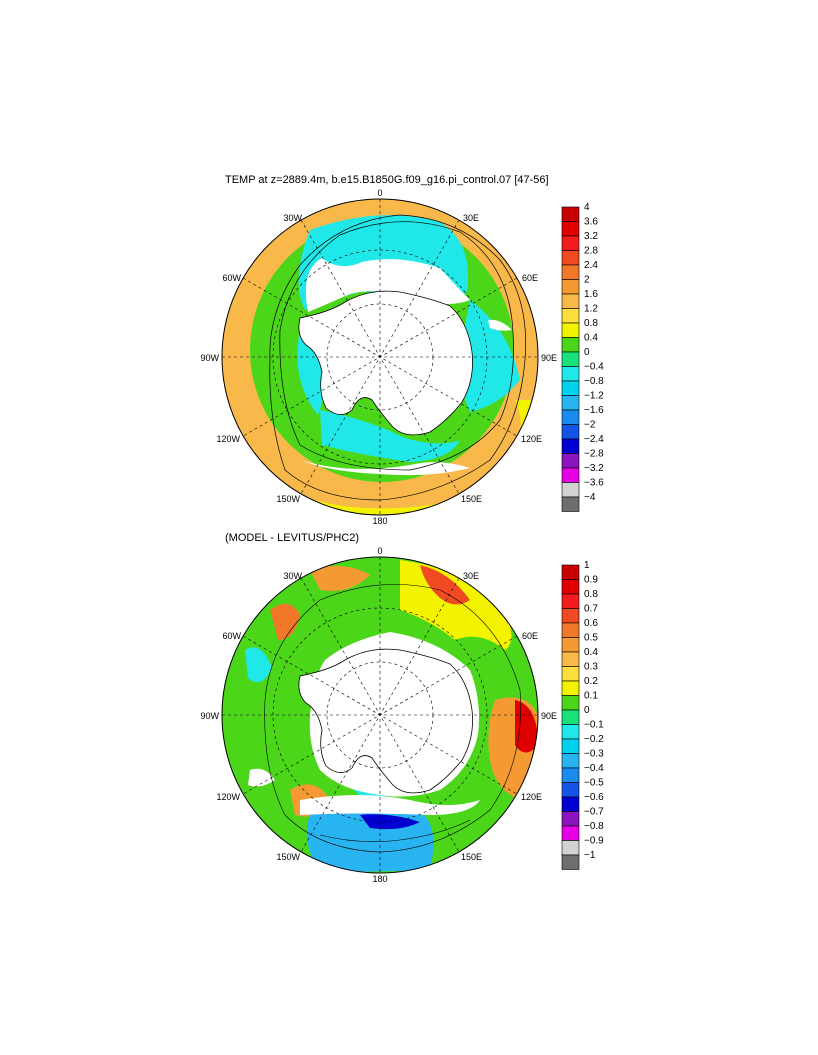 The image size is (818, 1055). What do you see at coordinates (261, 777) in the screenshot?
I see `bias-nodata-sw` at bounding box center [261, 777].